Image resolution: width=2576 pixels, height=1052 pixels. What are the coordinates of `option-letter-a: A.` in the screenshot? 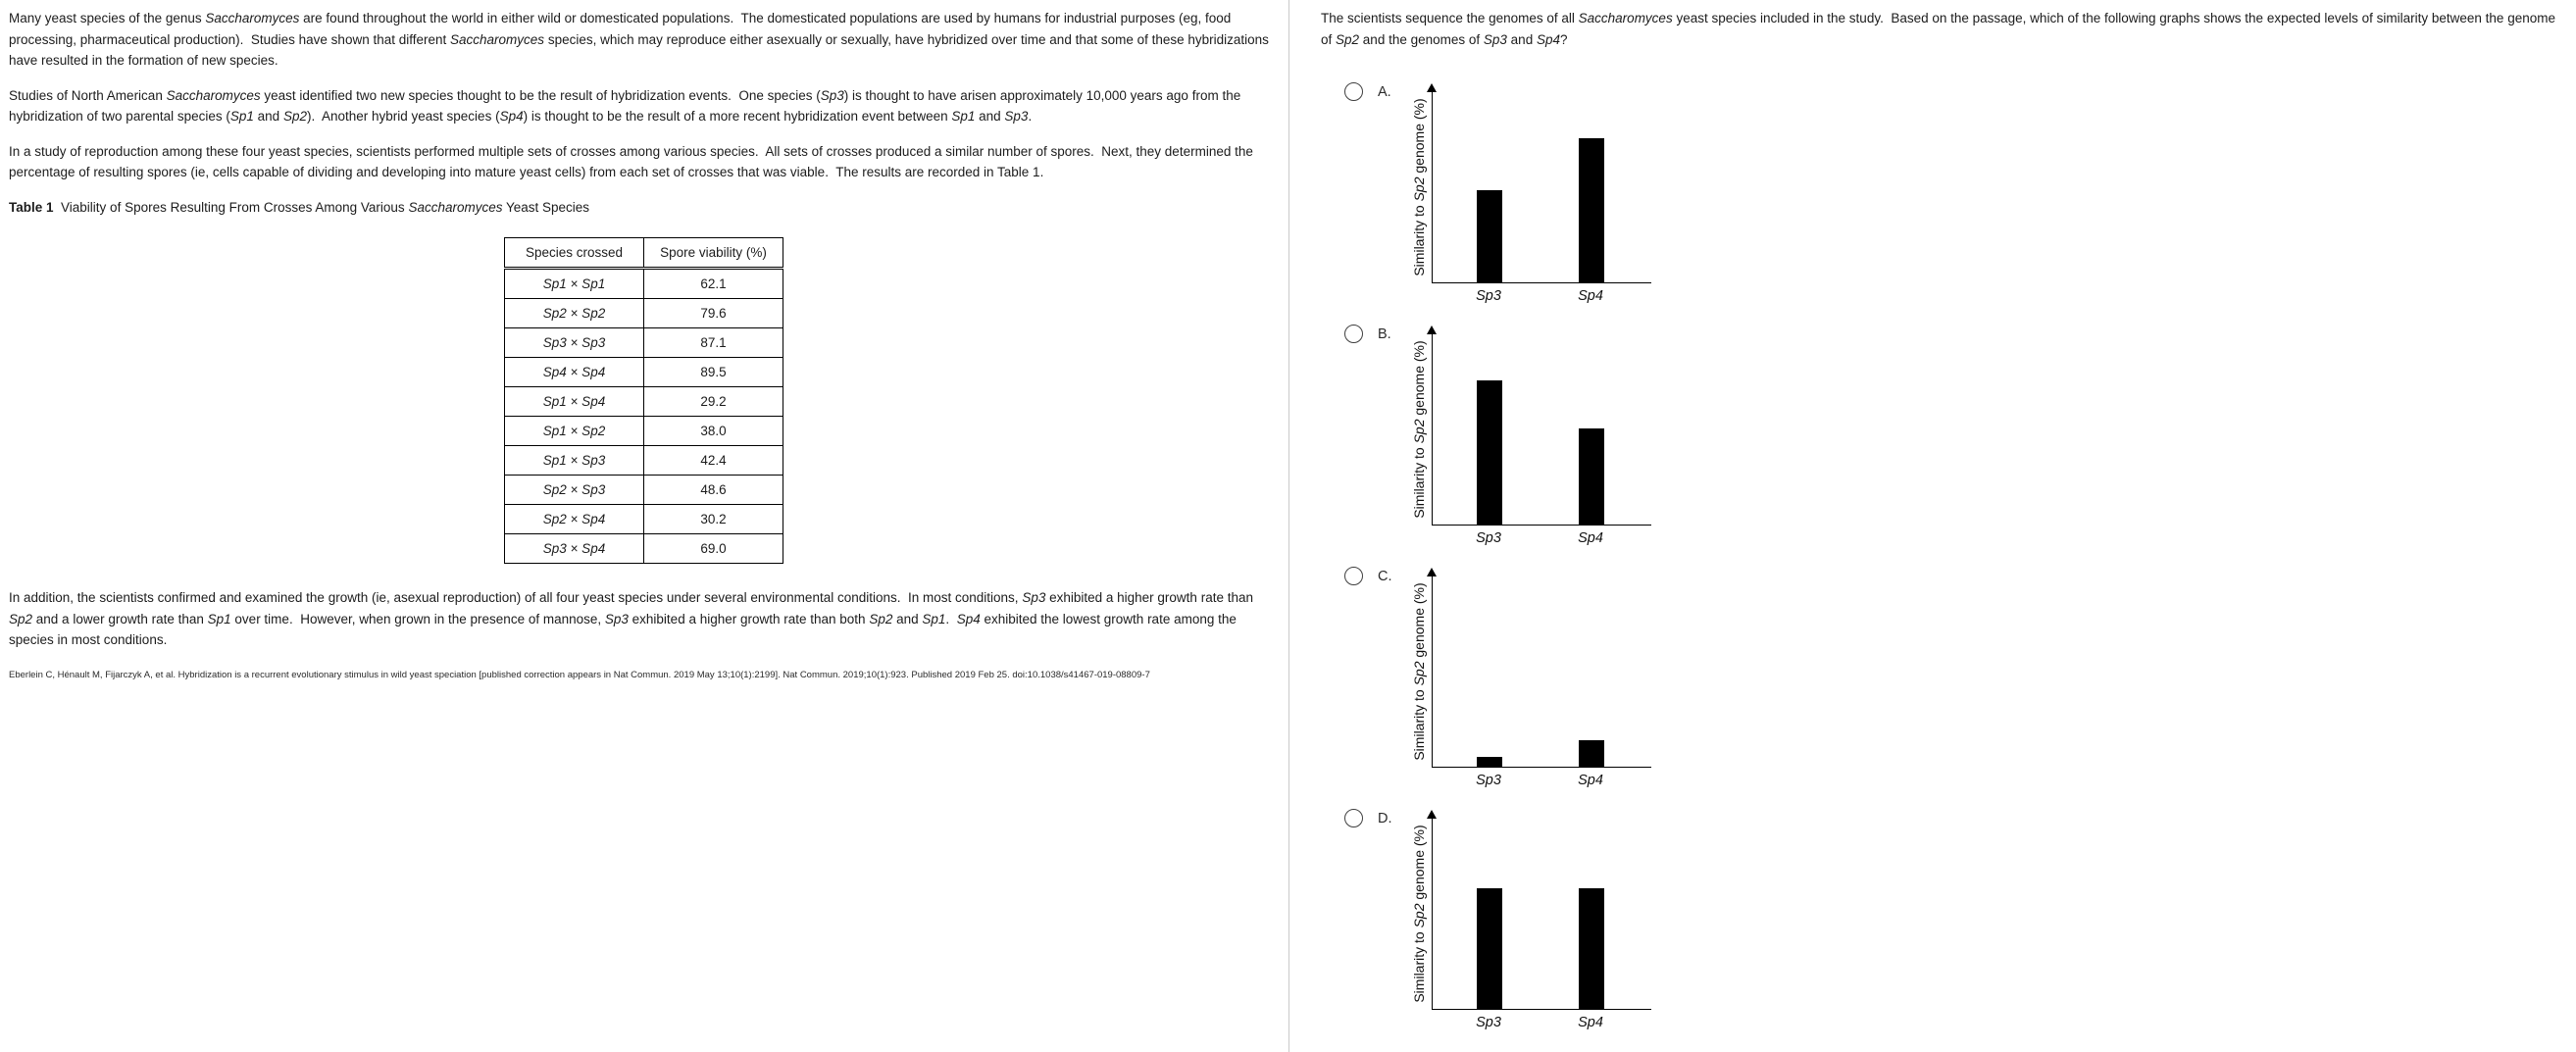 It's located at (1384, 92).